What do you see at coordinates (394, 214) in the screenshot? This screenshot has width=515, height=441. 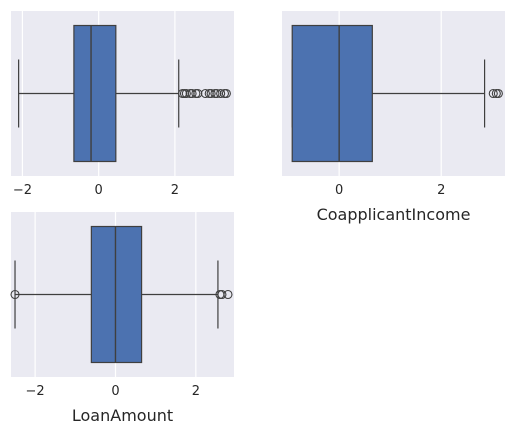 I see `x-axis-label: CoapplicantIncome` at bounding box center [394, 214].